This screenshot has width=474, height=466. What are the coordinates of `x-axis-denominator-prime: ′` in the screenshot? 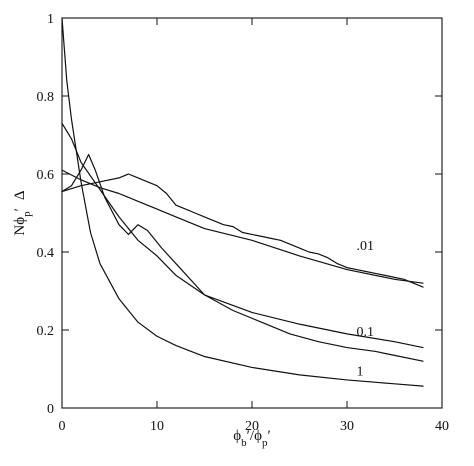 It's located at (268, 436).